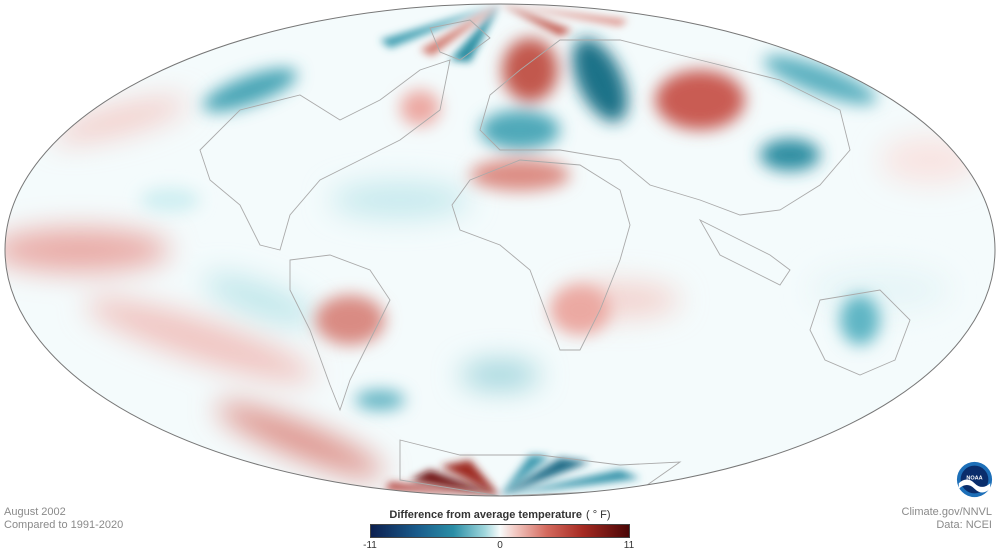  I want to click on warm-patch-north-west-pacific, so click(930, 160).